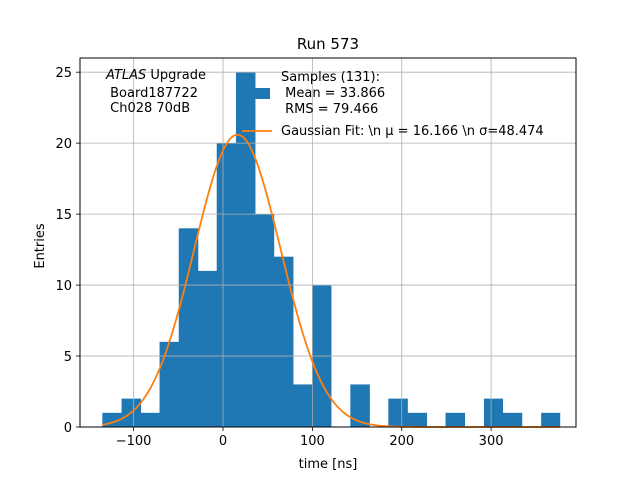 This screenshot has height=480, width=640. Describe the element at coordinates (125, 75) in the screenshot. I see `annotation-atlas: ATLAS` at that location.